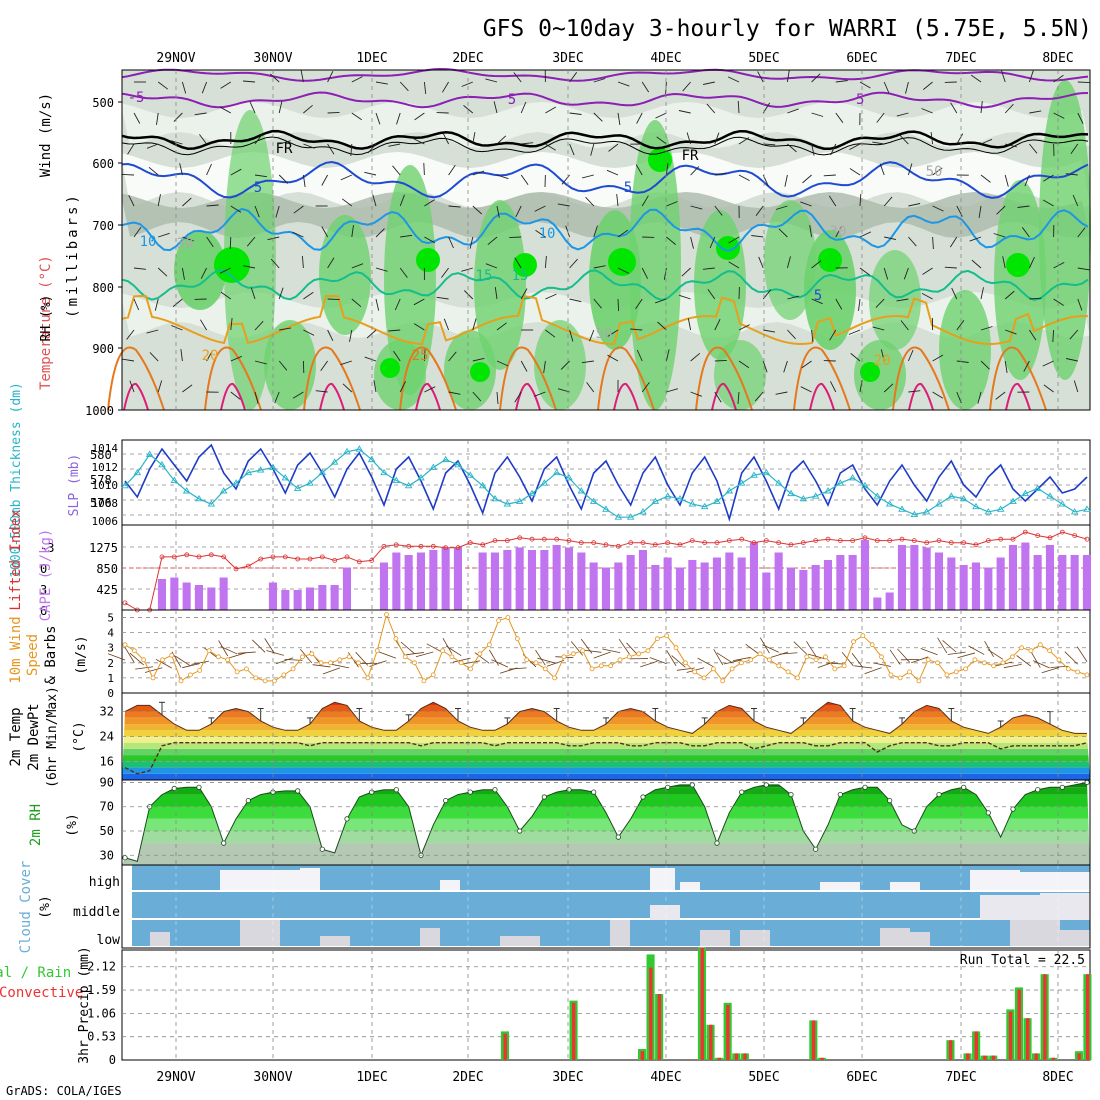  I want to click on date-label-top: 4DEC, so click(665, 58).